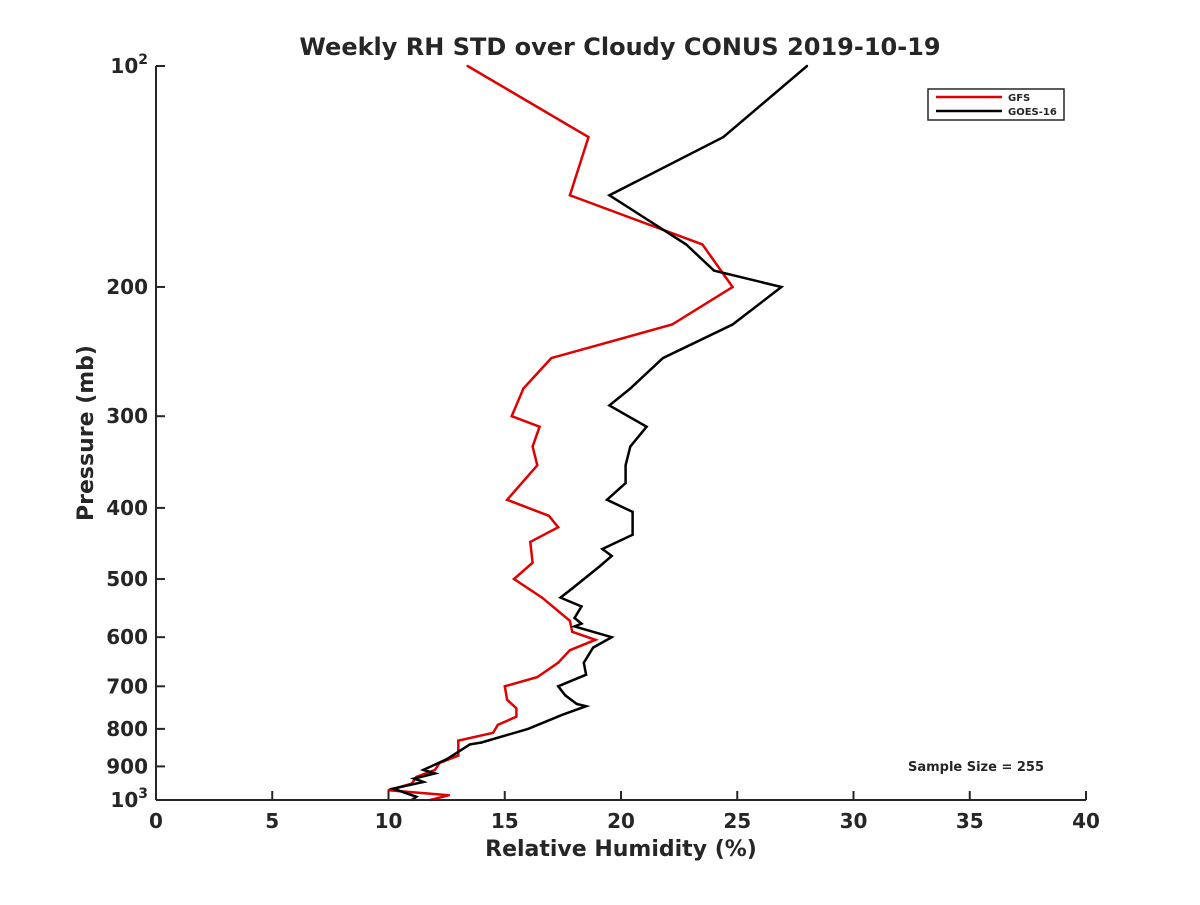 The width and height of the screenshot is (1200, 905). I want to click on x-tick-label: 30, so click(854, 821).